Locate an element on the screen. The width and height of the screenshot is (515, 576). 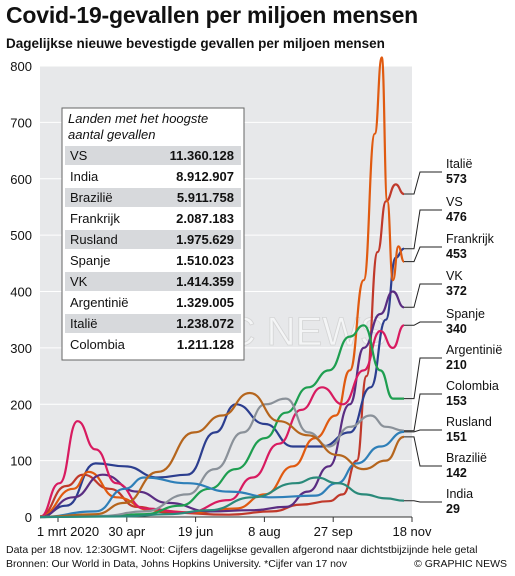
y-axis-ticks: 0 100 200 300 400 500 600 700 800 is located at coordinates (21, 292).